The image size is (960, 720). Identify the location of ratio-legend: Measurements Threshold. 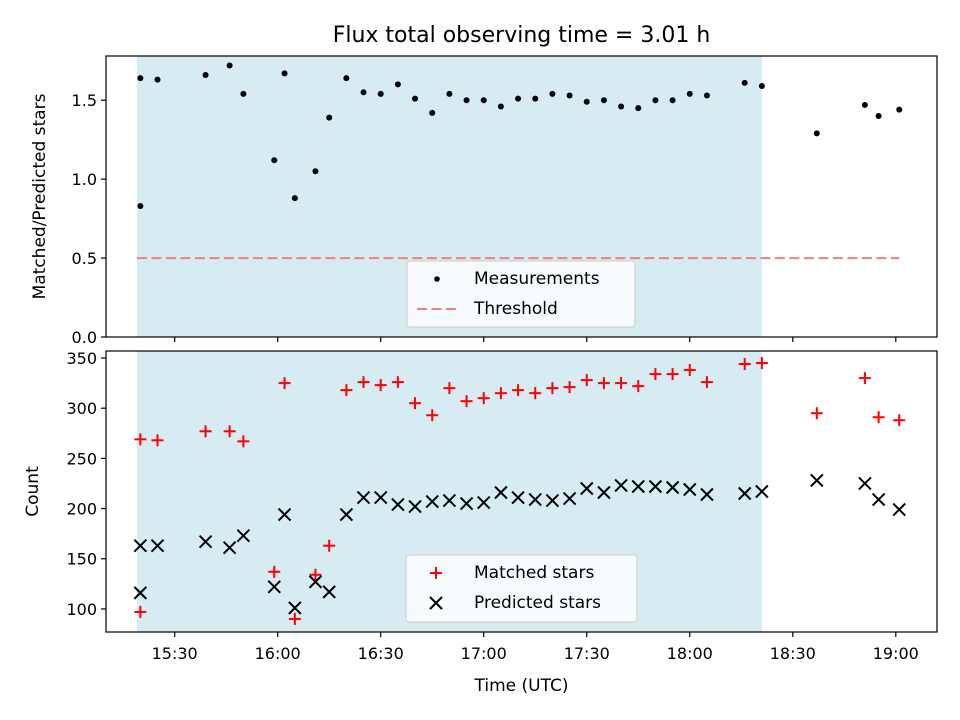
(521, 294).